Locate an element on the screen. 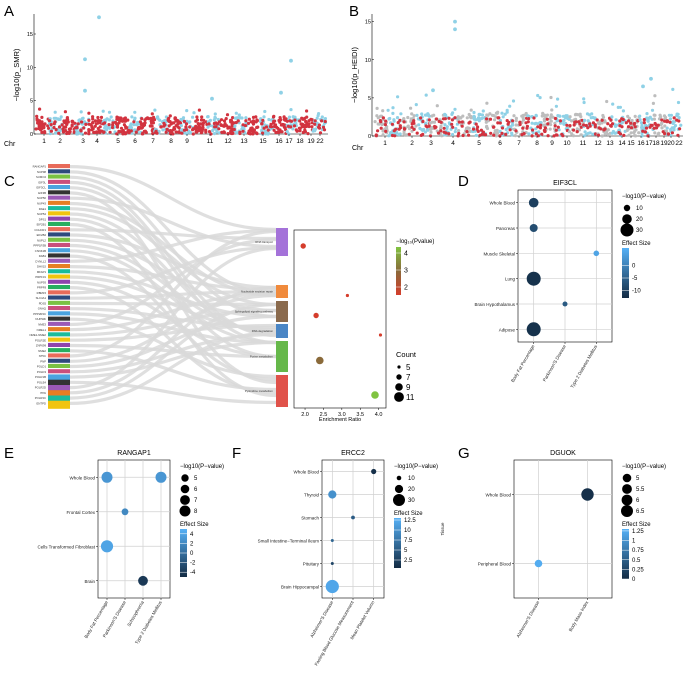 The width and height of the screenshot is (685, 678). xtick-label: 1 is located at coordinates (44, 141).